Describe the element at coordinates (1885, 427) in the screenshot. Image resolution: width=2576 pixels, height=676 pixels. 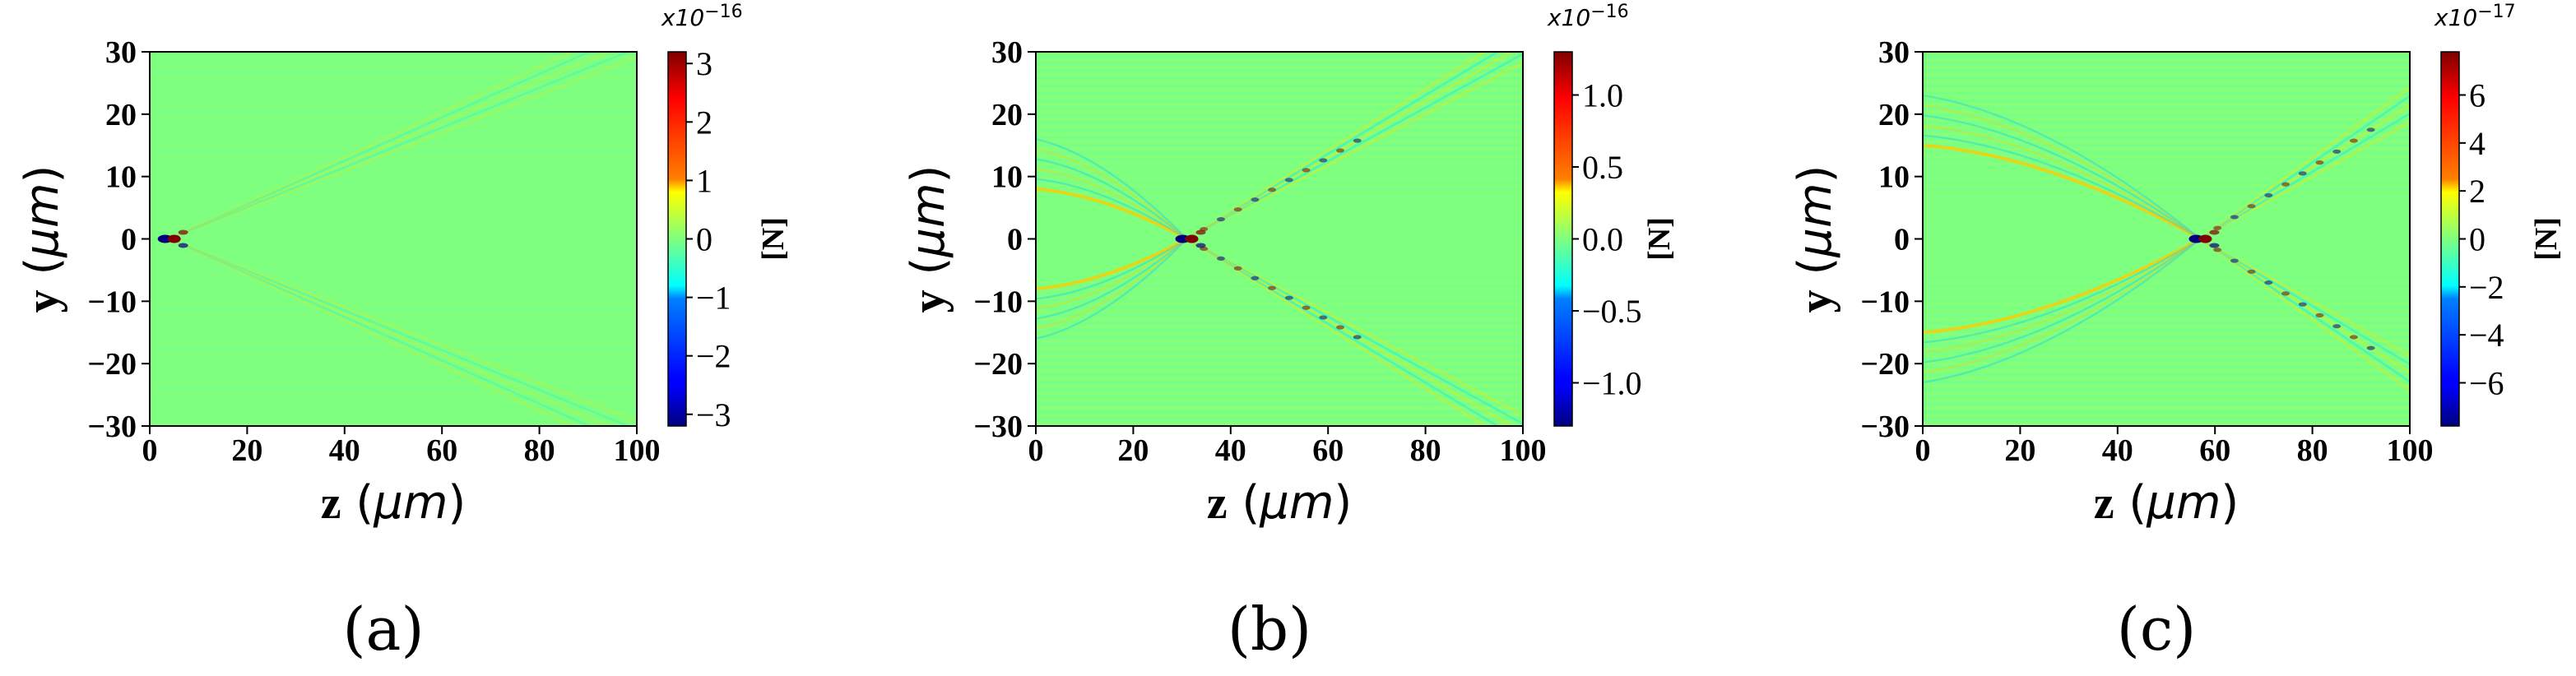
I see `y-tick-label: −30` at that location.